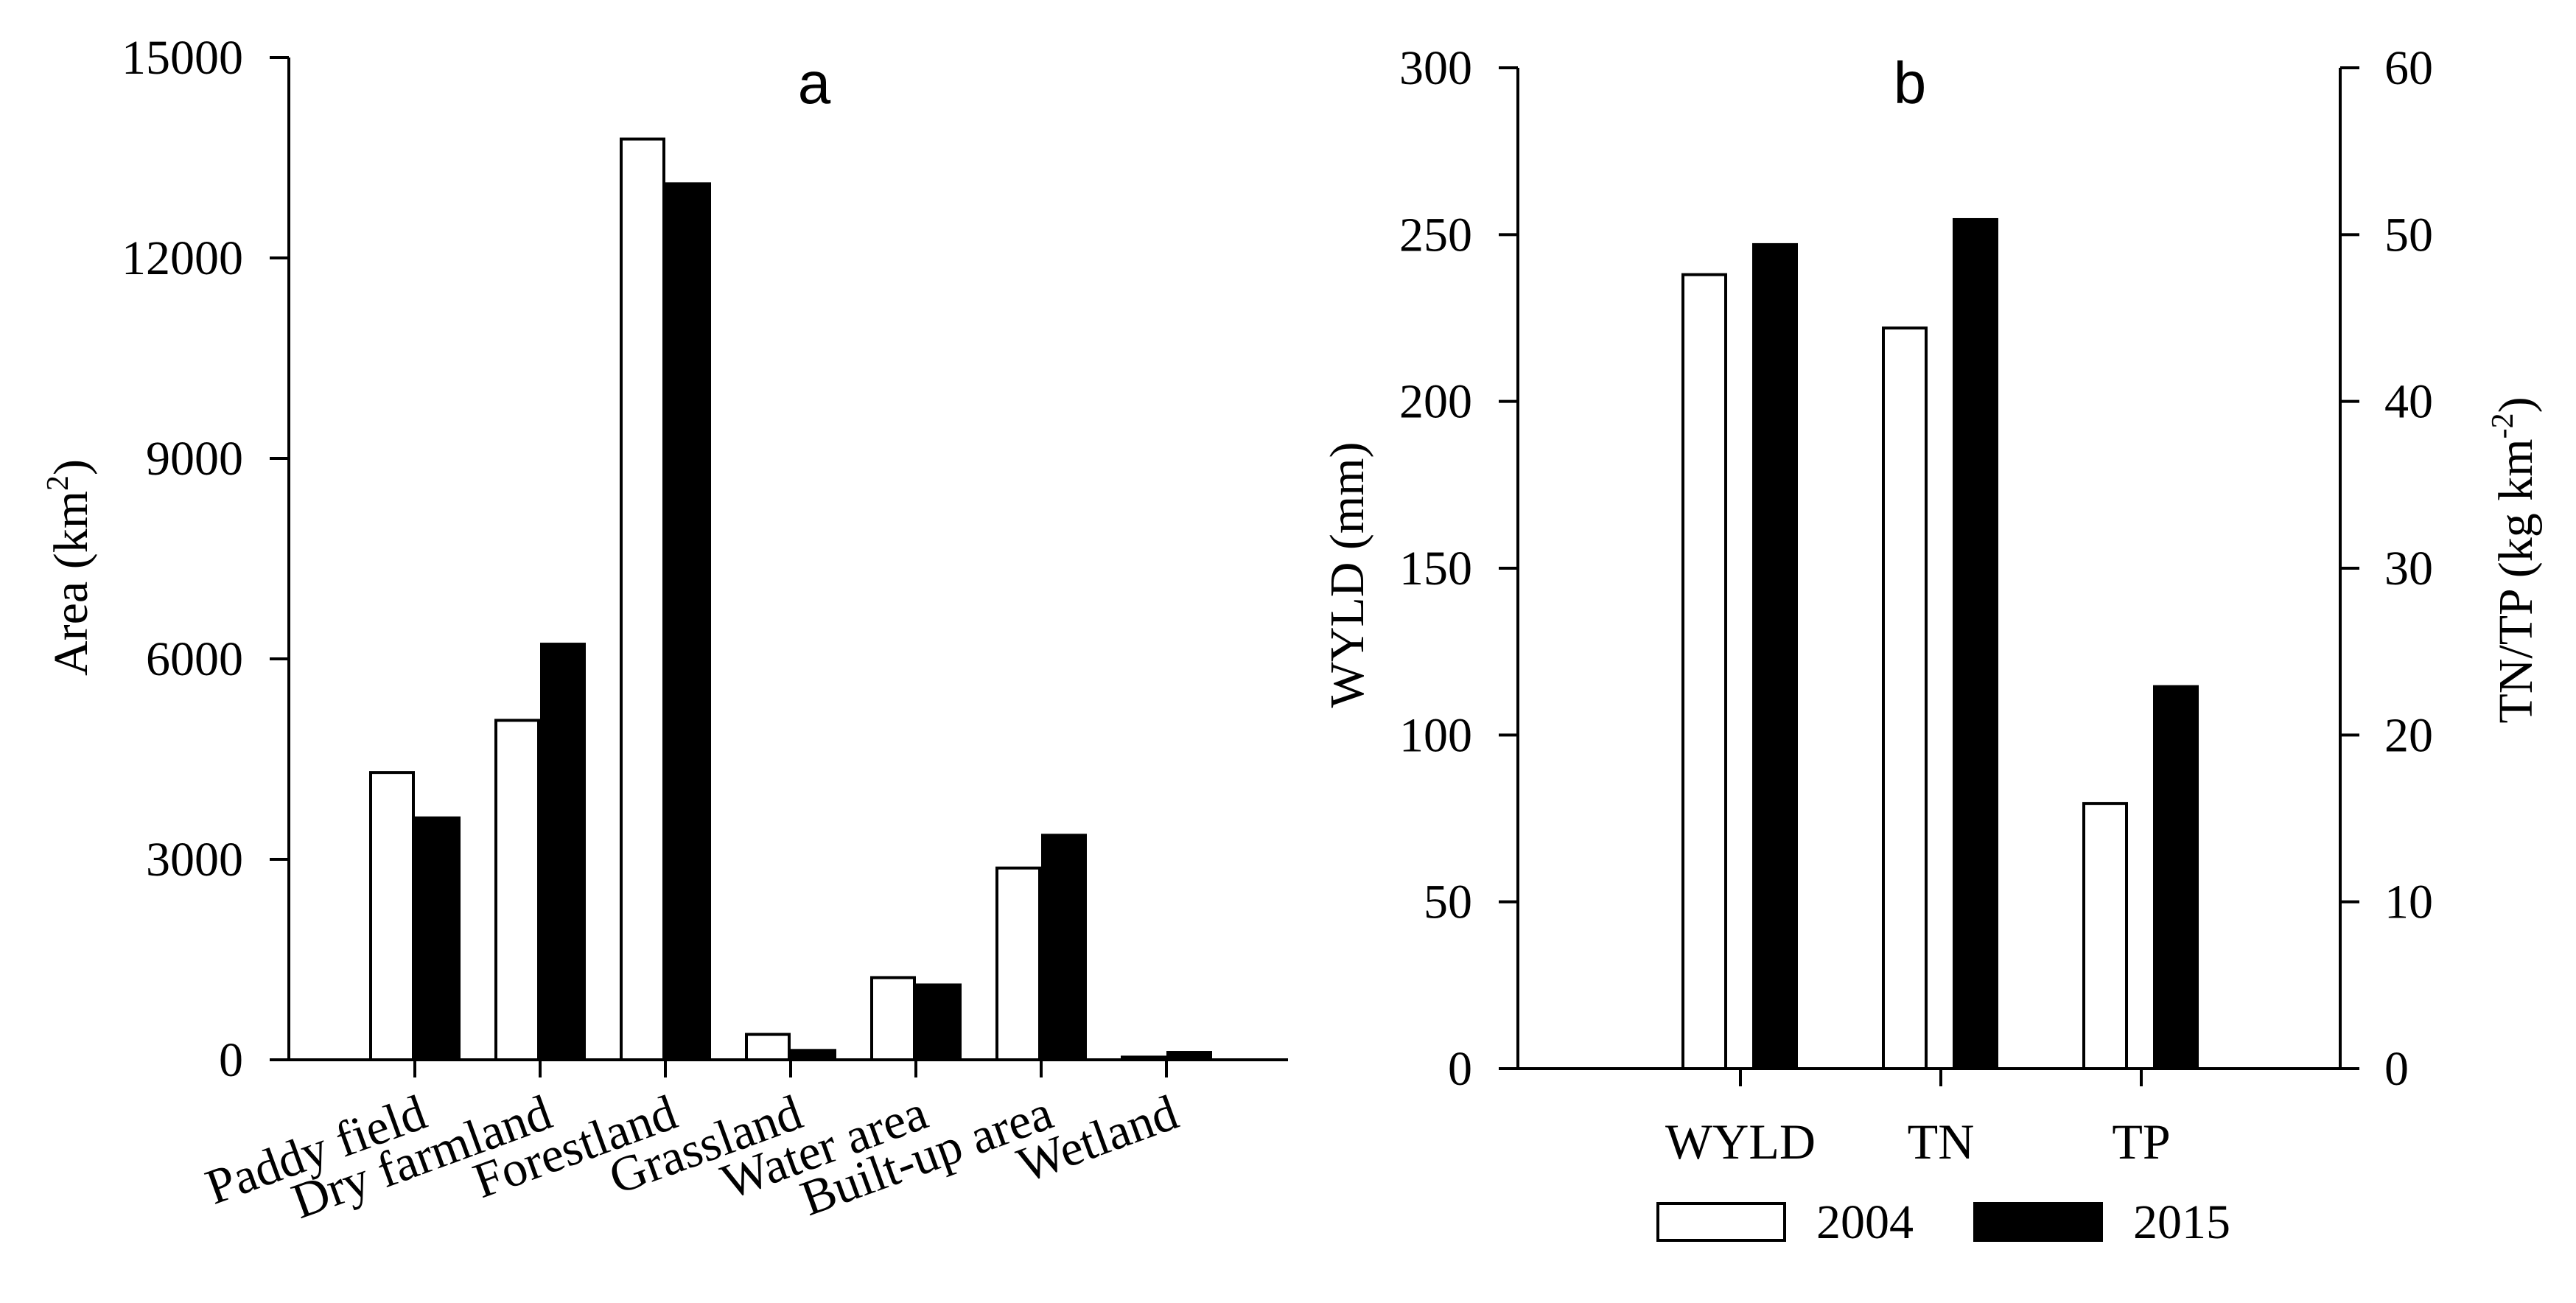 The height and width of the screenshot is (1303, 2576). Describe the element at coordinates (2141, 1142) in the screenshot. I see `panel-b-x-tick-label-tp: TP` at that location.